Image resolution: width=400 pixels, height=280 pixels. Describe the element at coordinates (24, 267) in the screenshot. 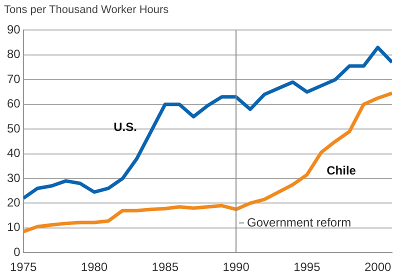

I see `x-tick-label: 1975` at that location.